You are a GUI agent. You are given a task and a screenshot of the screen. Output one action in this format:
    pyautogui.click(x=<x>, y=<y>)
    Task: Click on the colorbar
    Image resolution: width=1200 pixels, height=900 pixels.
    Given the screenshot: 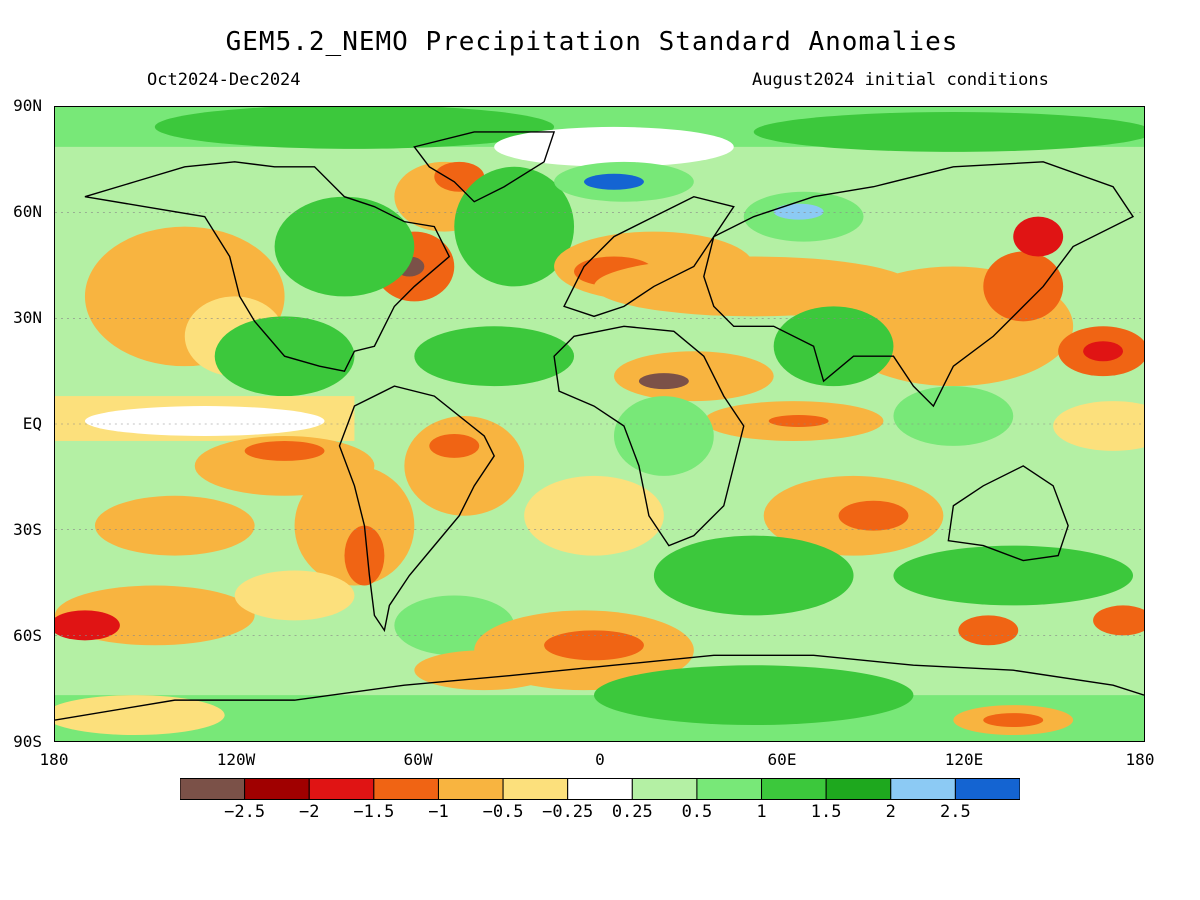 What is the action you would take?
    pyautogui.click(x=600, y=789)
    